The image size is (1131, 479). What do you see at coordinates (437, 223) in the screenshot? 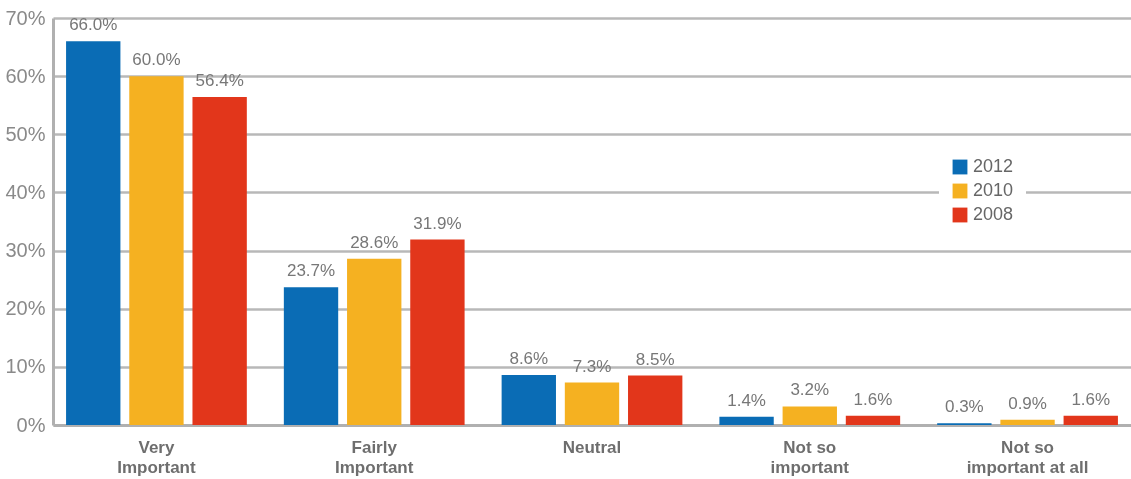
I see `data-label: 31.9%` at bounding box center [437, 223].